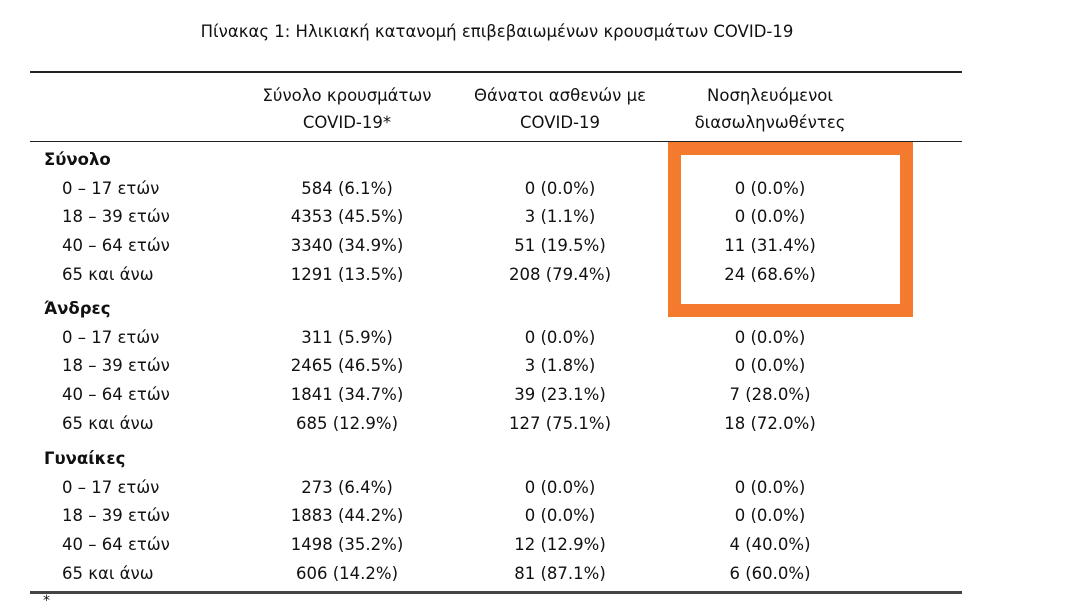 Image resolution: width=1080 pixels, height=611 pixels. What do you see at coordinates (560, 246) in the screenshot?
I see `cell-deaths: 51 (19.5%)` at bounding box center [560, 246].